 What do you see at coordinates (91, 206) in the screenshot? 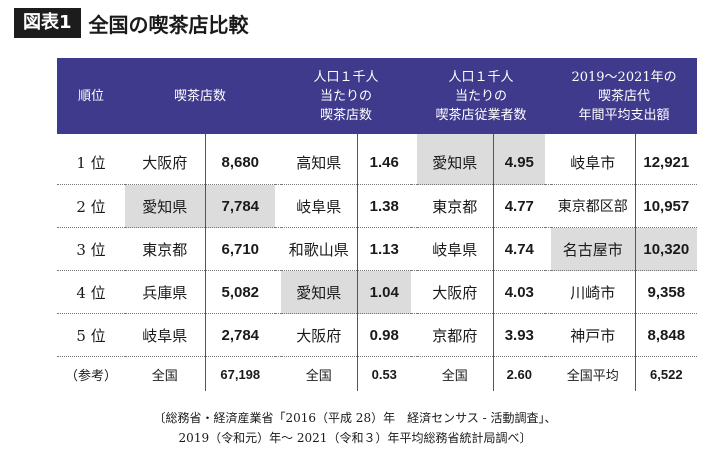
I see `rank-cell: 2 位` at bounding box center [91, 206].